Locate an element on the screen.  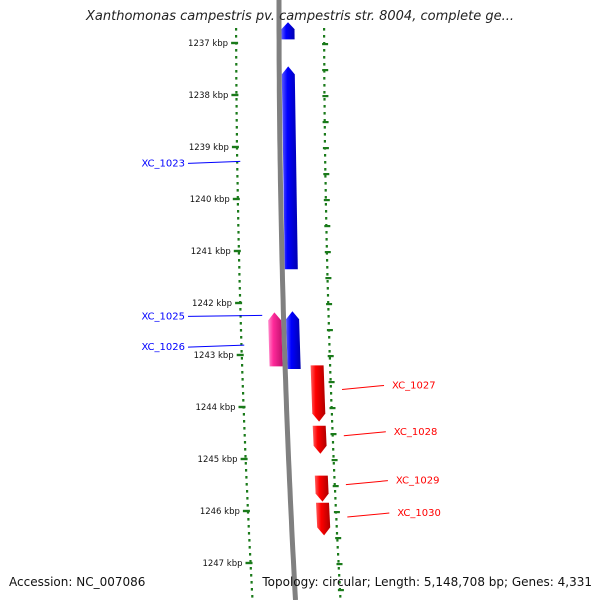
tick-label: 1239 kbp is located at coordinates (209, 148).